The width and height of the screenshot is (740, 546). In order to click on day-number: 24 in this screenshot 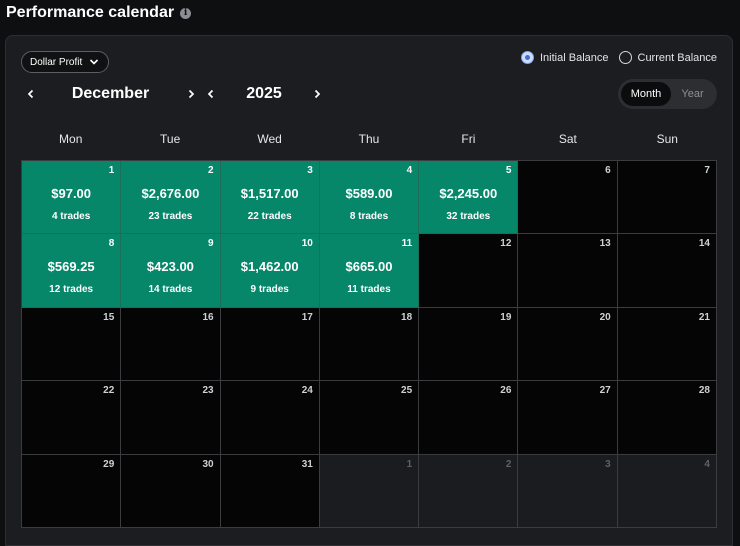, I will do `click(307, 391)`.